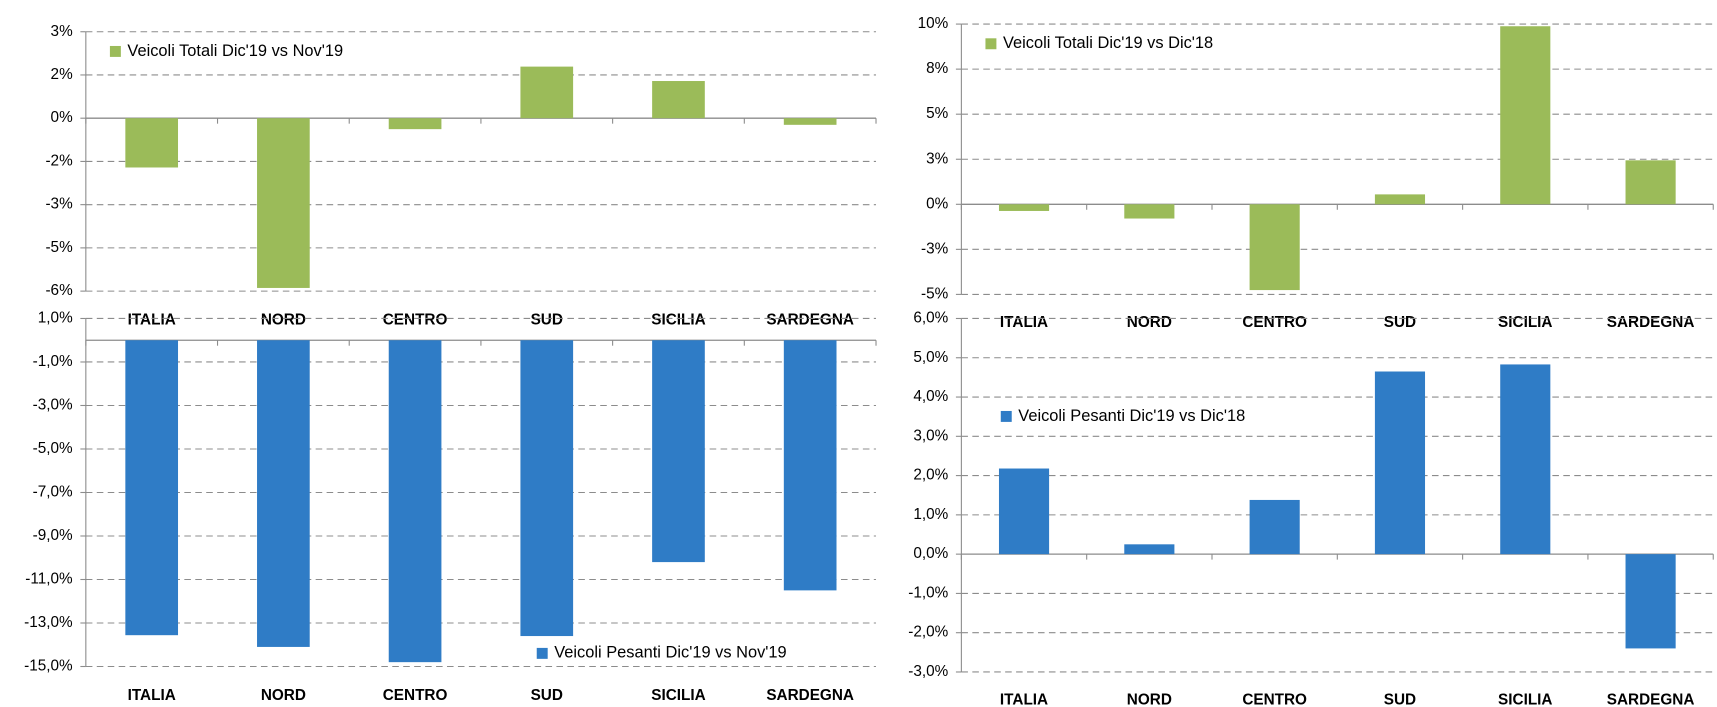  I want to click on y-tick-label: -13,0%, so click(48, 622).